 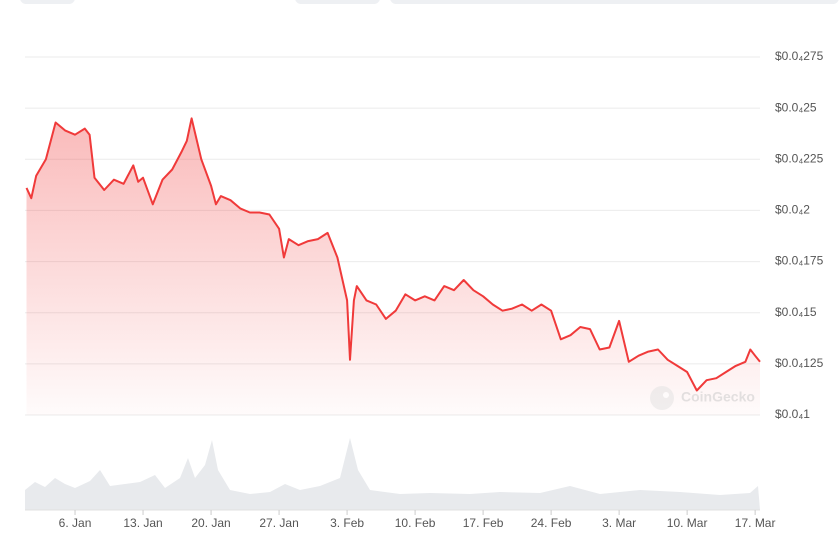 I want to click on watermark-text: CoinGecko, so click(x=718, y=397).